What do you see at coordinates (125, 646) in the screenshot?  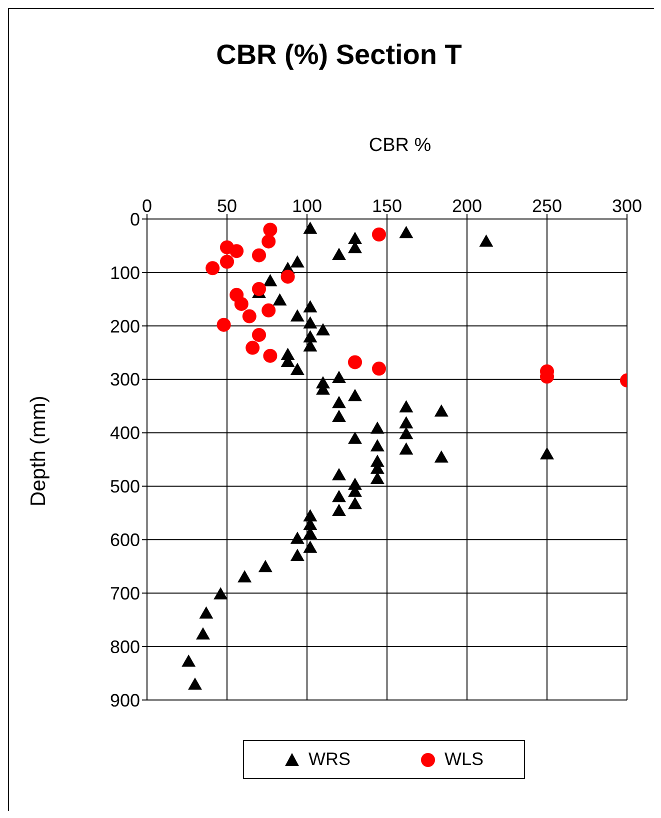 I see `y-tick-label: 800` at bounding box center [125, 646].